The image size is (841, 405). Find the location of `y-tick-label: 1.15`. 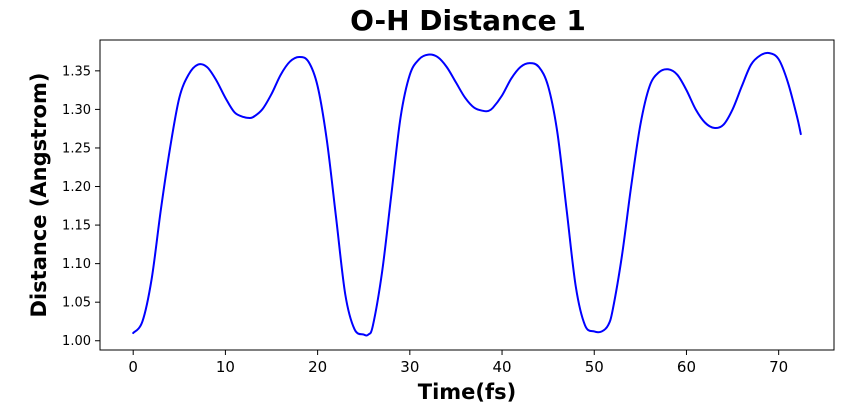

y-tick-label: 1.15 is located at coordinates (76, 226).